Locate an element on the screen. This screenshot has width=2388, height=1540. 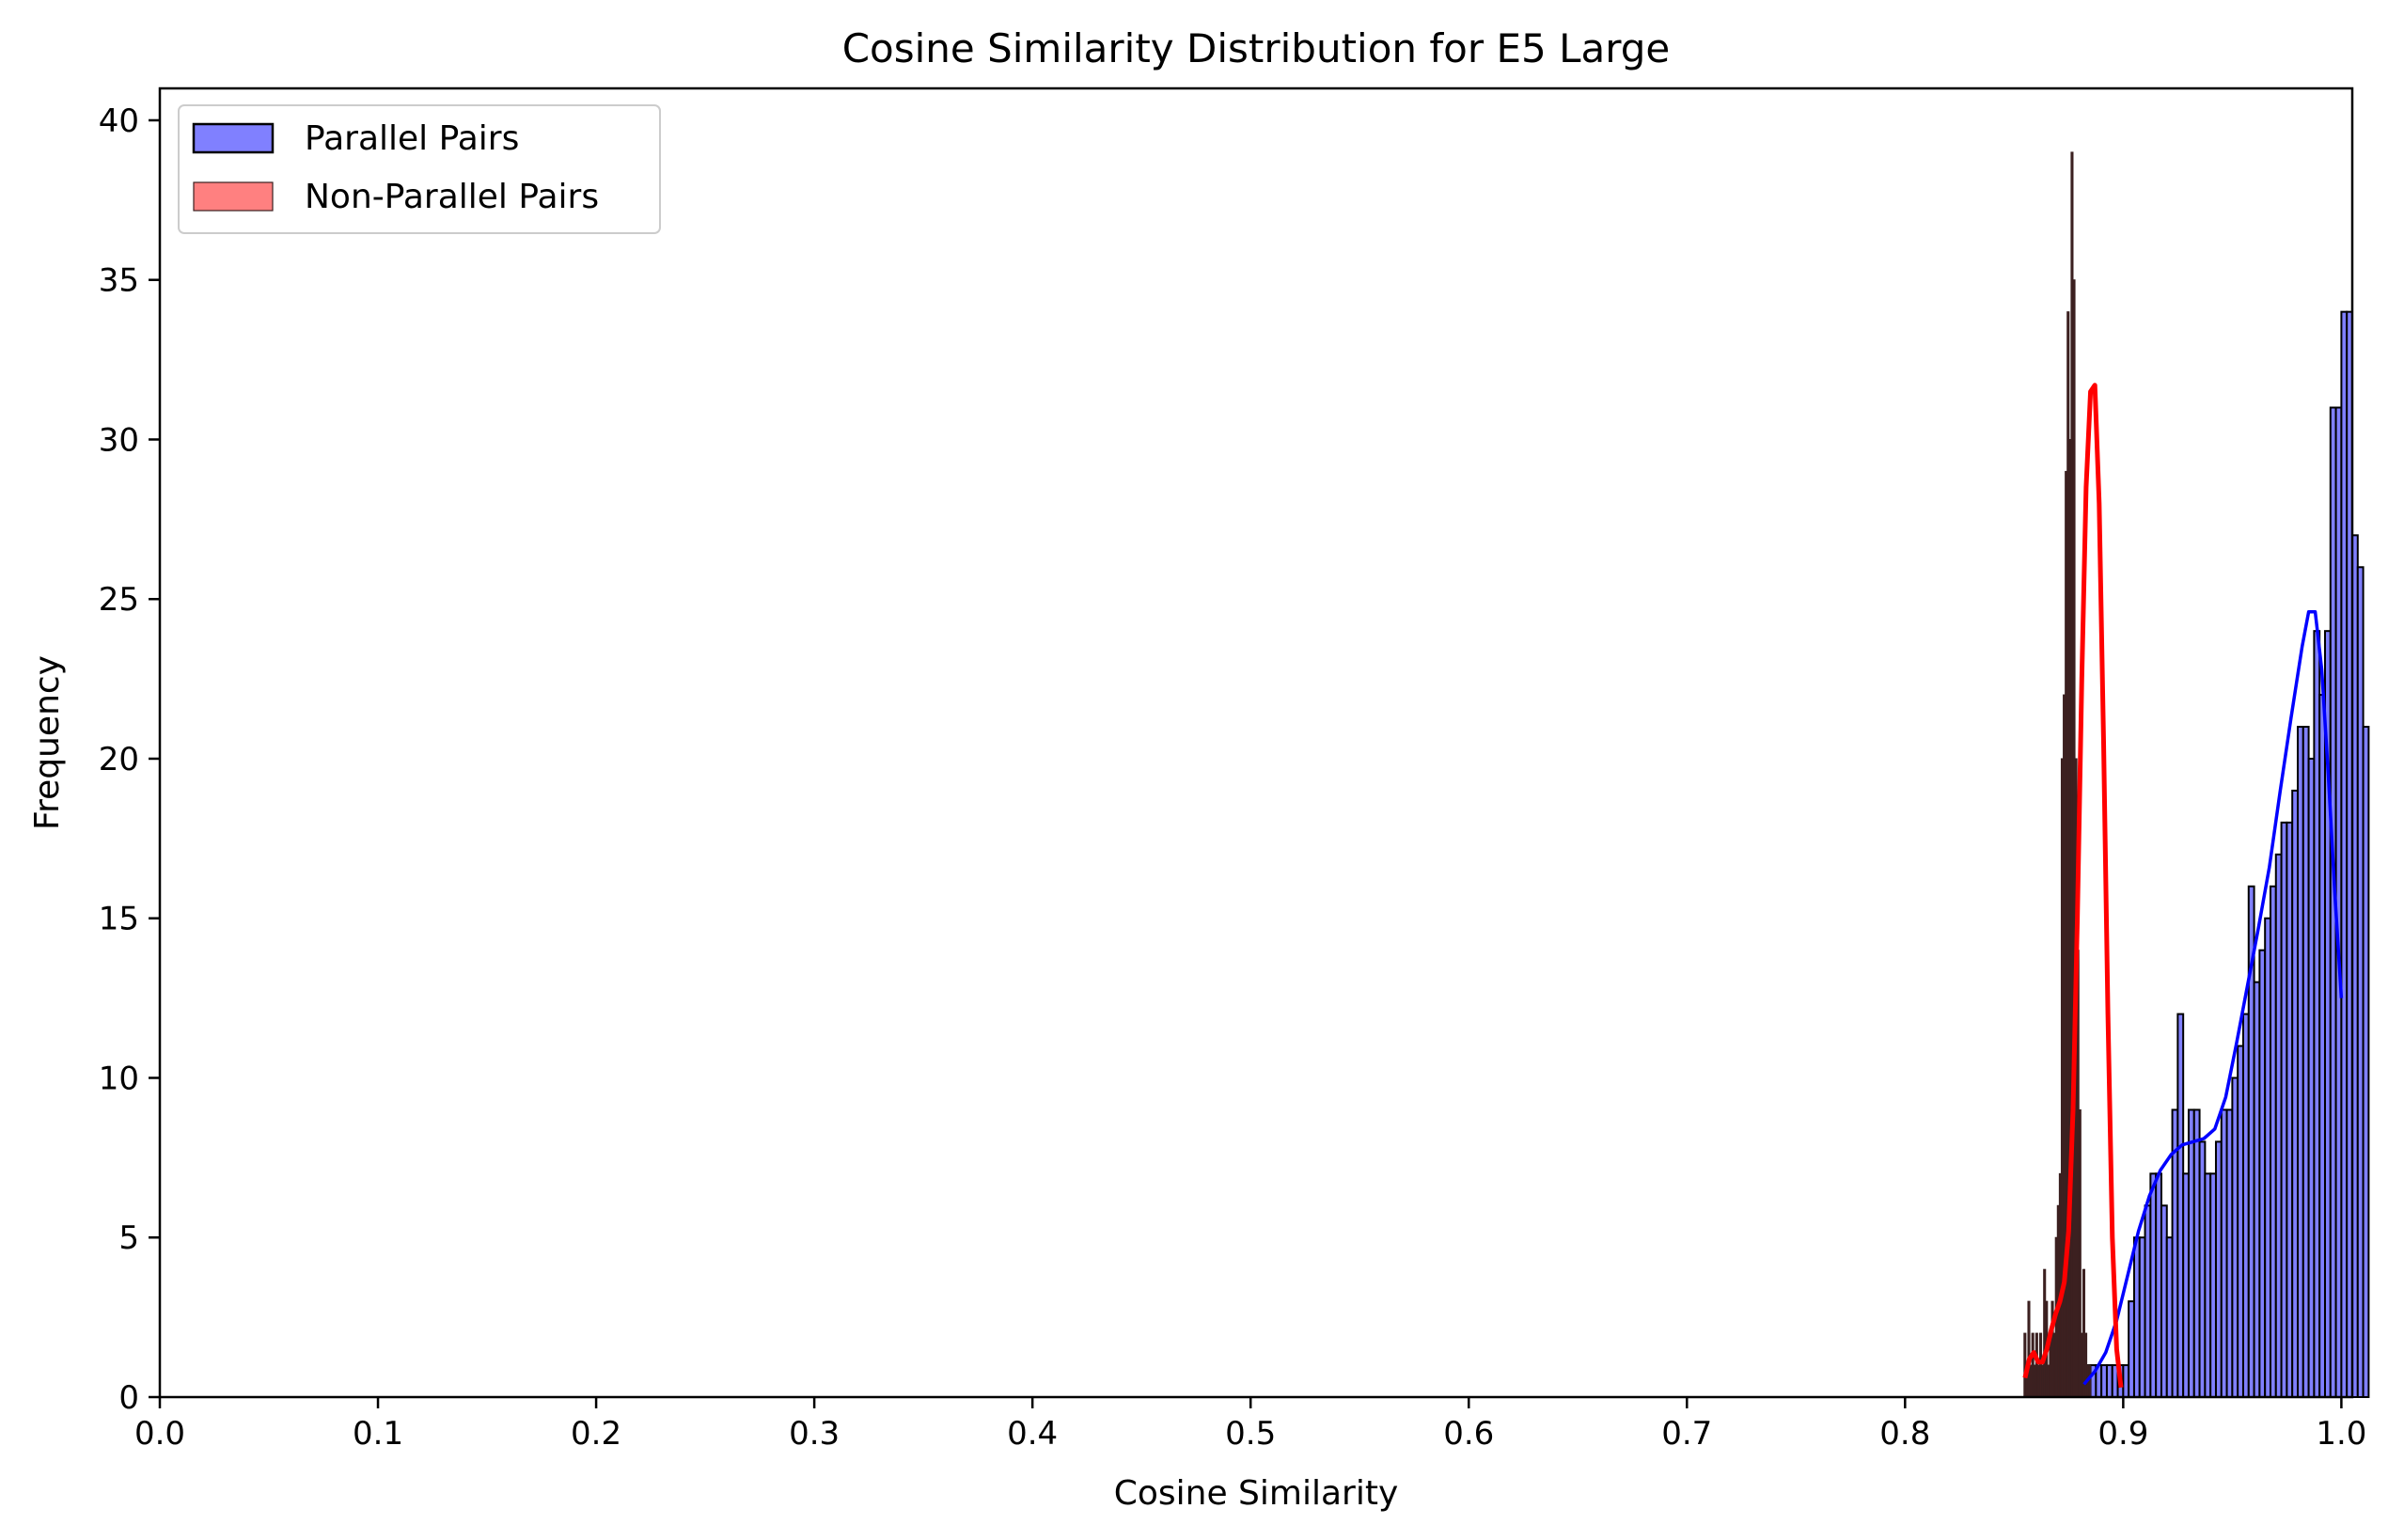
y-tick-label: 0 is located at coordinates (128, 1398).